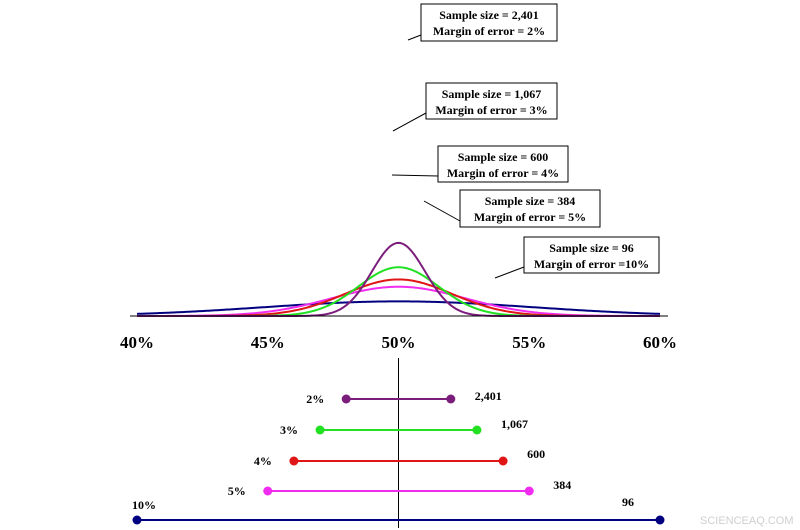  Describe the element at coordinates (237, 491) in the screenshot. I see `interval-margin-label-5pct: 5%` at that location.